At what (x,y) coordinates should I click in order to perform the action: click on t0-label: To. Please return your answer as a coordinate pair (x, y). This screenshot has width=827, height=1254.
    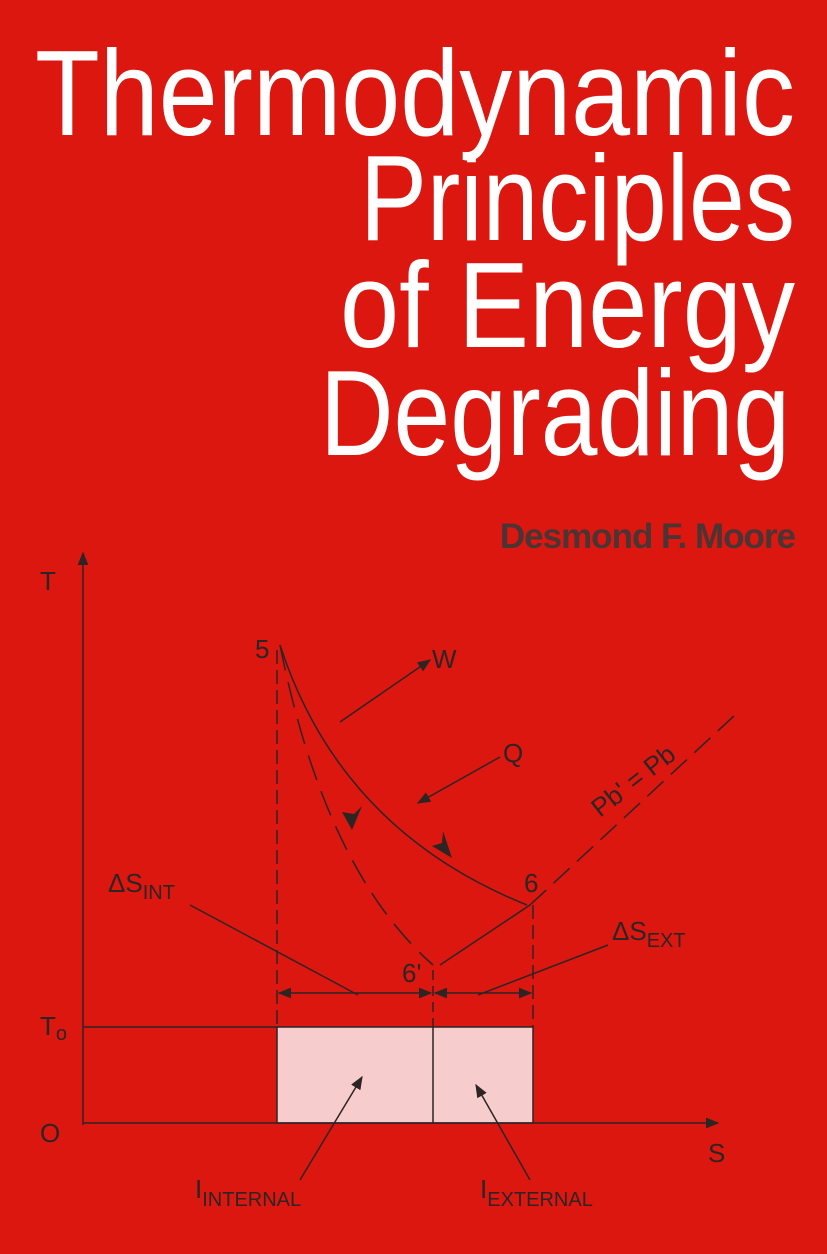
    Looking at the image, I should click on (53, 1028).